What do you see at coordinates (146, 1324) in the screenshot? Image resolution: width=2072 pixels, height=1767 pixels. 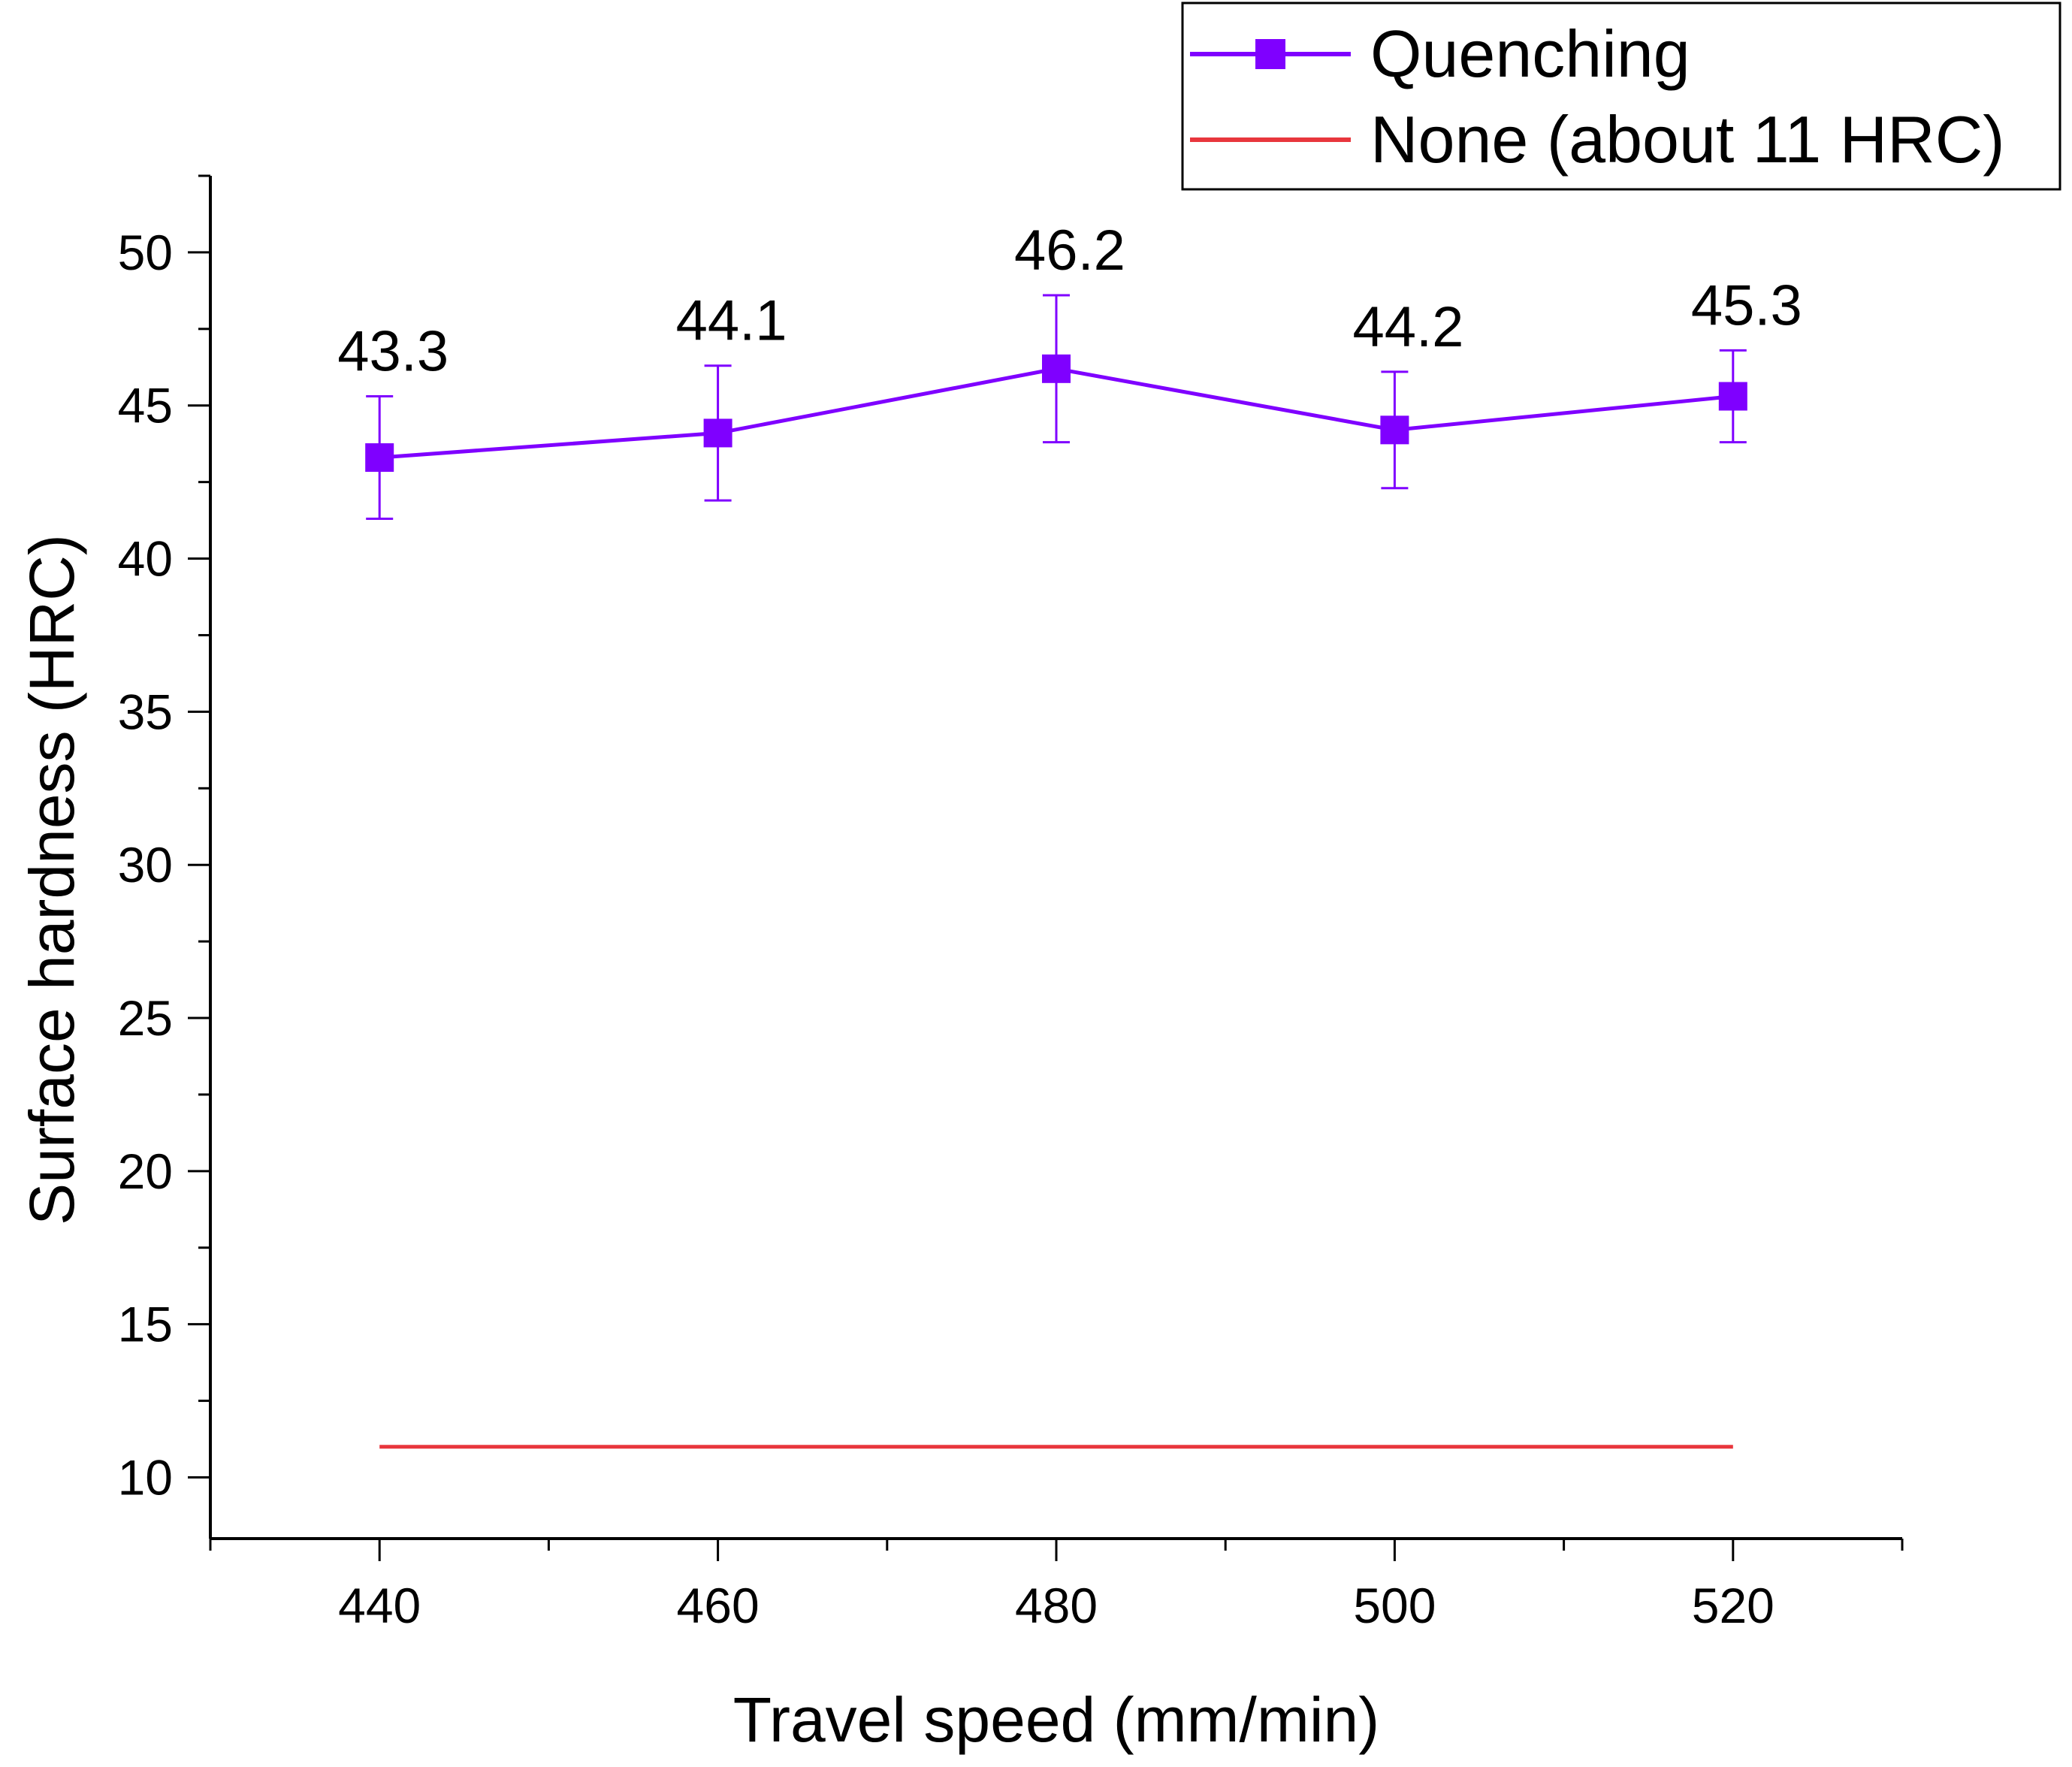 I see `y-tick-label: 15` at bounding box center [146, 1324].